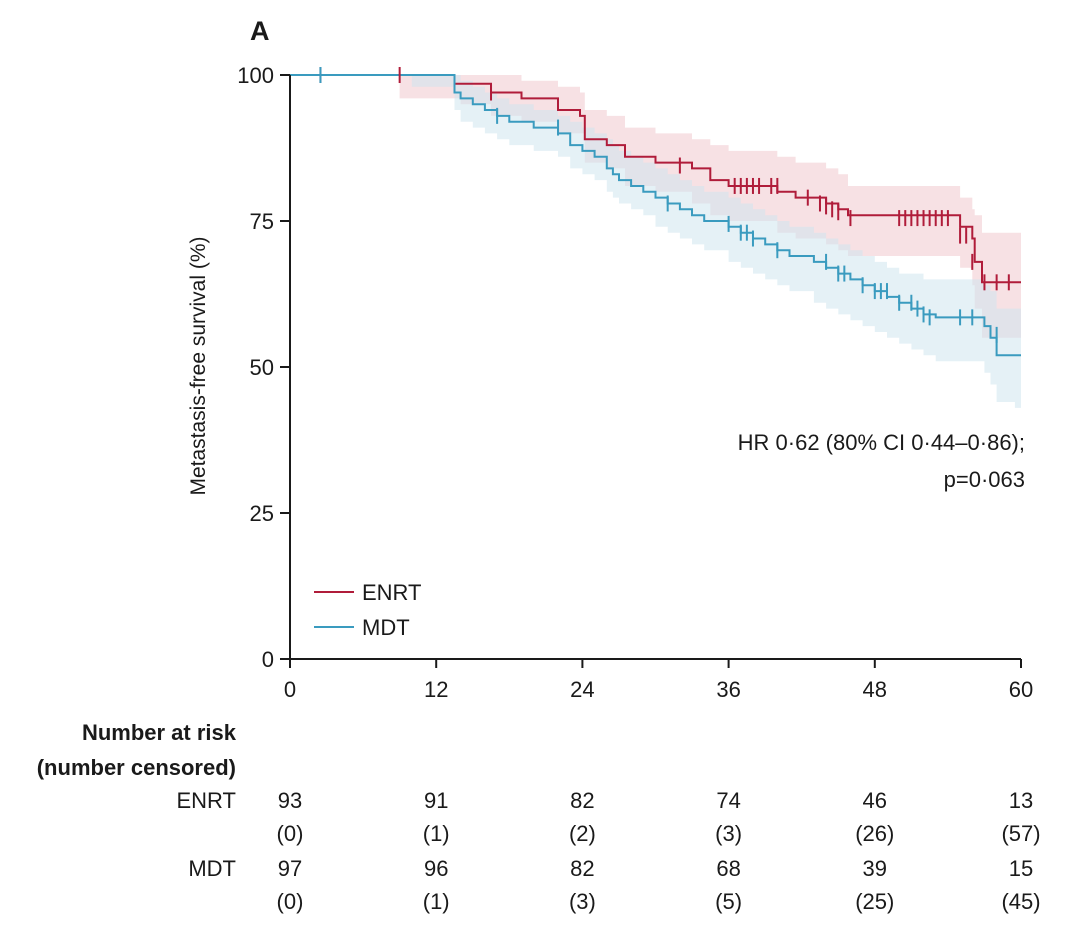  What do you see at coordinates (159, 732) in the screenshot?
I see `risk-table-title-line-1: Number at risk` at bounding box center [159, 732].